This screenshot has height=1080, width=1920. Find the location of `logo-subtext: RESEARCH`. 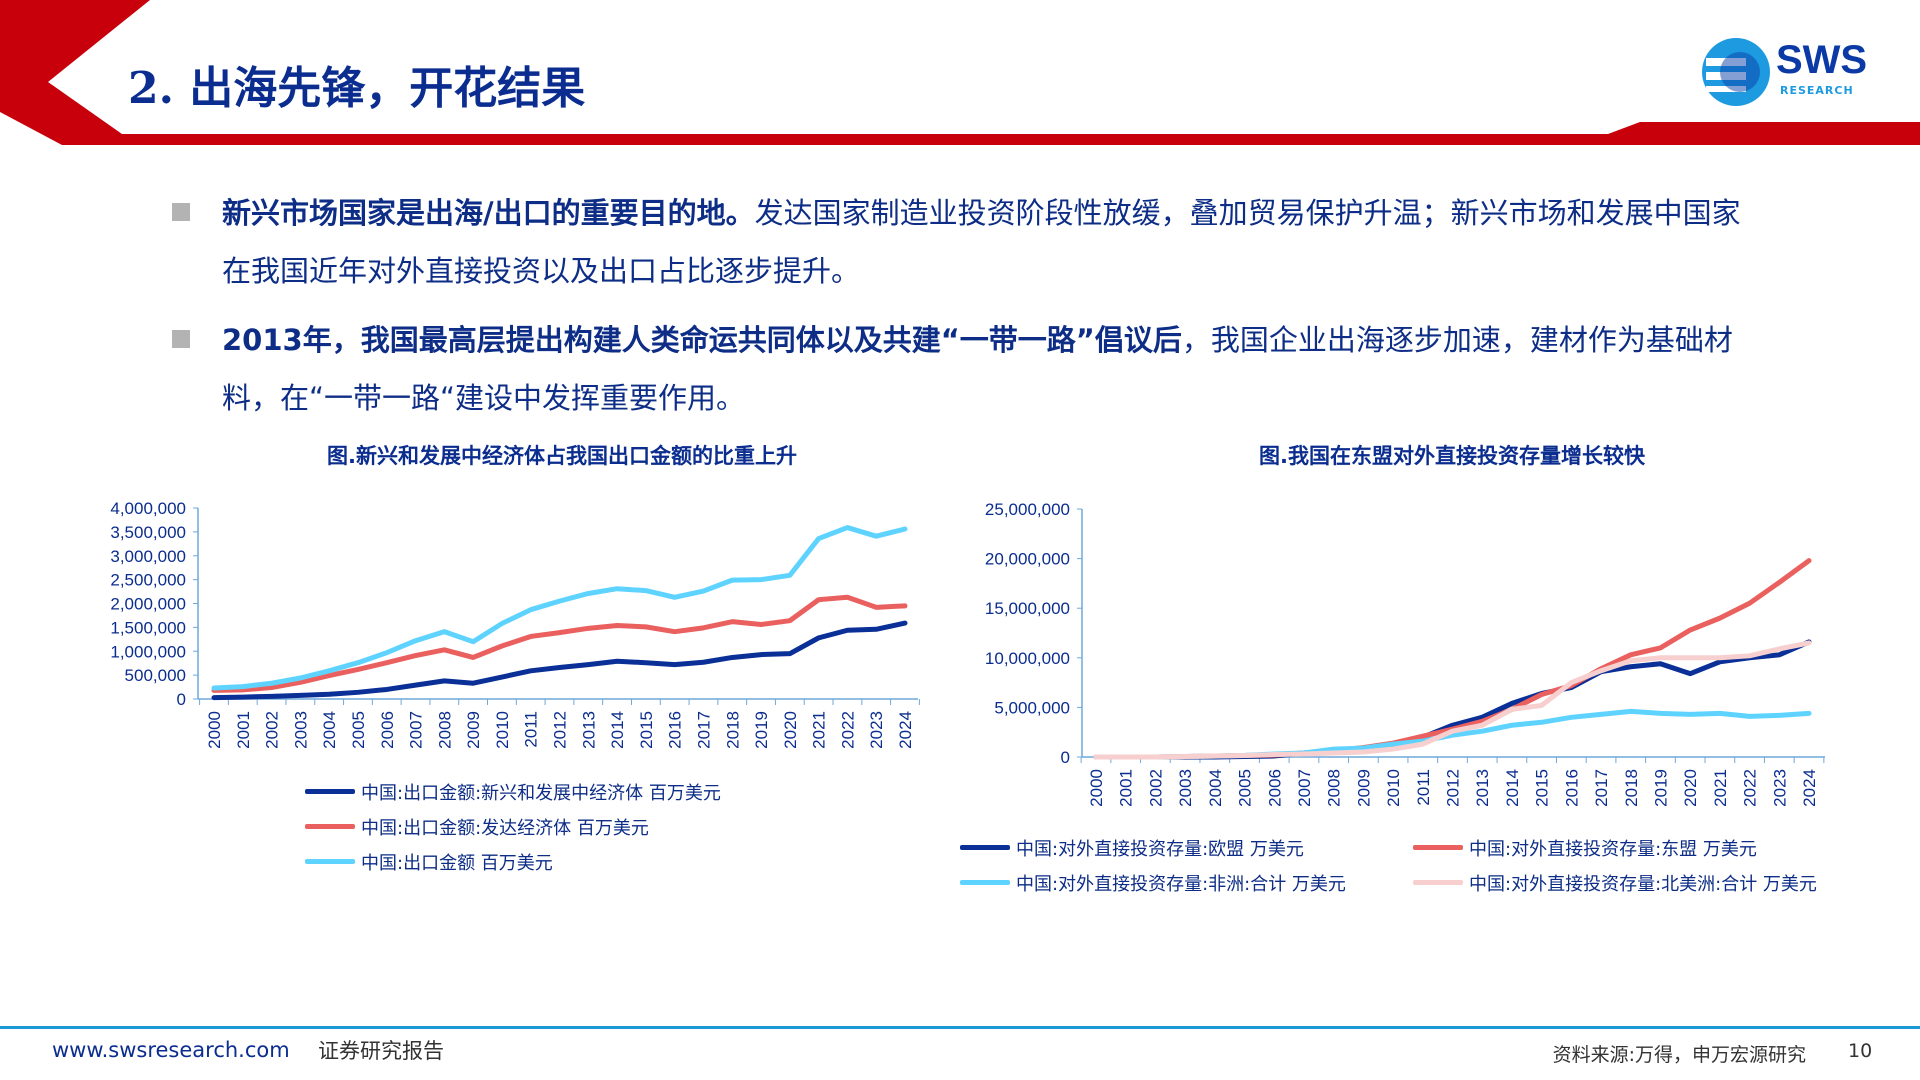

logo-subtext: RESEARCH is located at coordinates (1817, 90).